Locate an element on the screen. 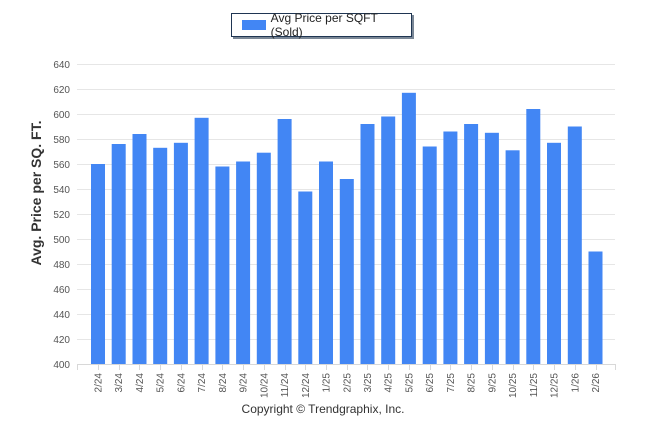  y-tick-label: 600 is located at coordinates (61, 115).